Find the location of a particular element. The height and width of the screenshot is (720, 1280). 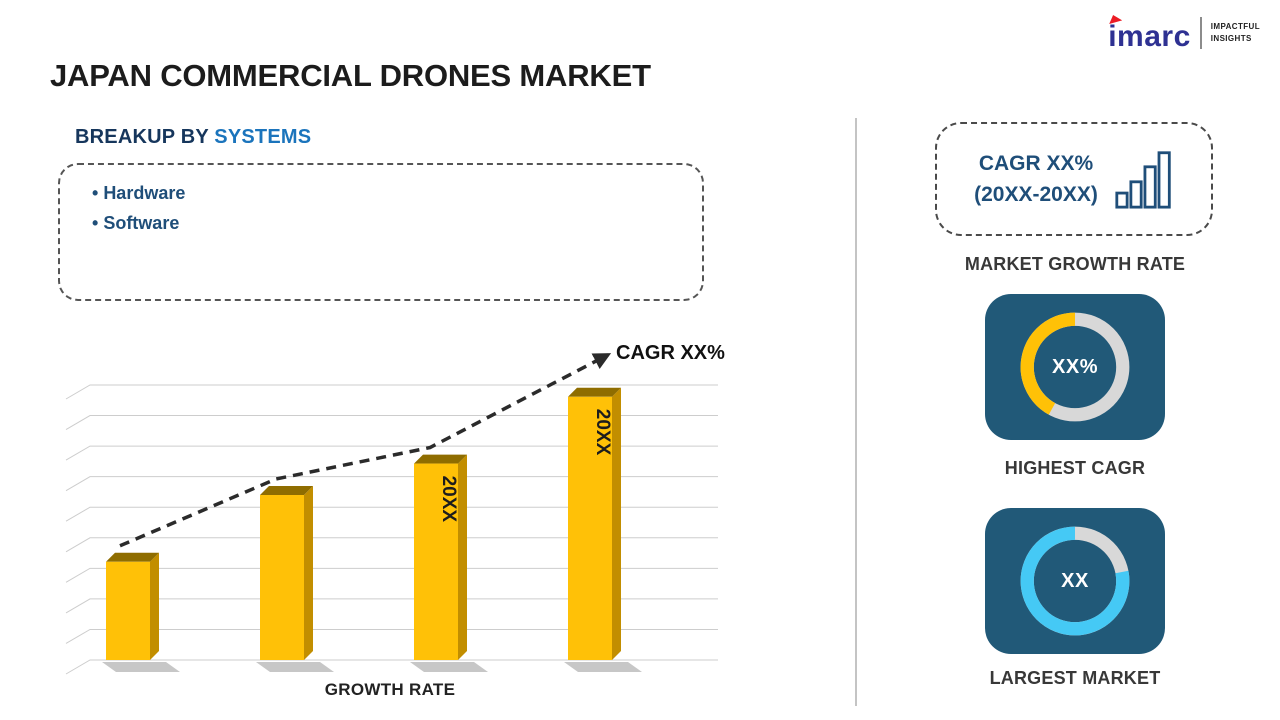

breakup-heading: BREAKUP BY SYSTEMS is located at coordinates (193, 137).